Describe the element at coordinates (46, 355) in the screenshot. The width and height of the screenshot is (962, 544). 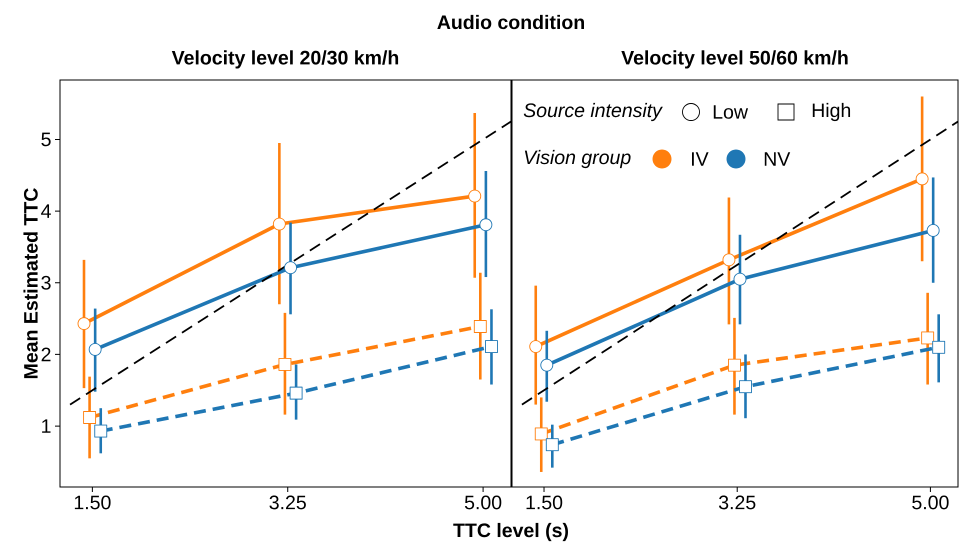
I see `y-tick-label: 2` at that location.